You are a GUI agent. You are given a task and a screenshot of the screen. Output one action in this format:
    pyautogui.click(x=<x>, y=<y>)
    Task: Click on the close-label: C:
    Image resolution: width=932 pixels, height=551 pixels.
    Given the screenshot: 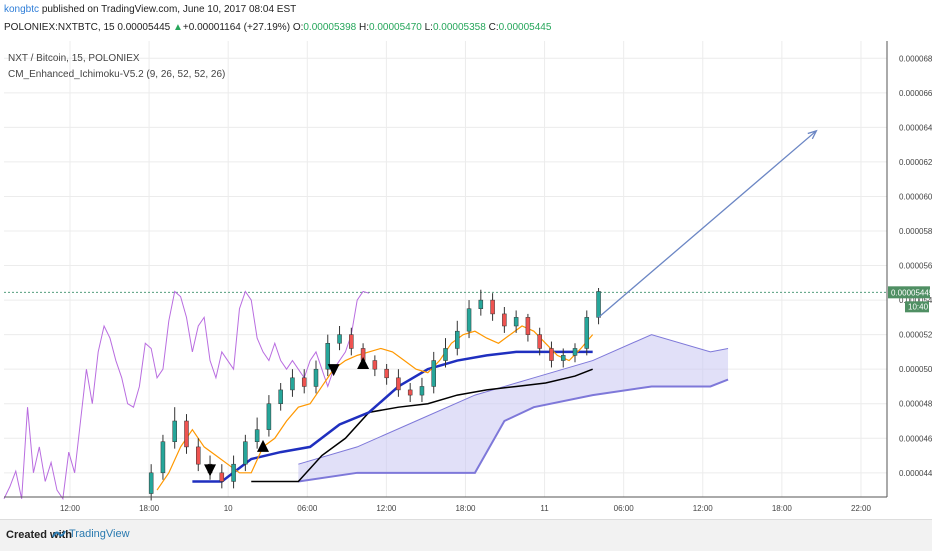 What is the action you would take?
    pyautogui.click(x=493, y=27)
    